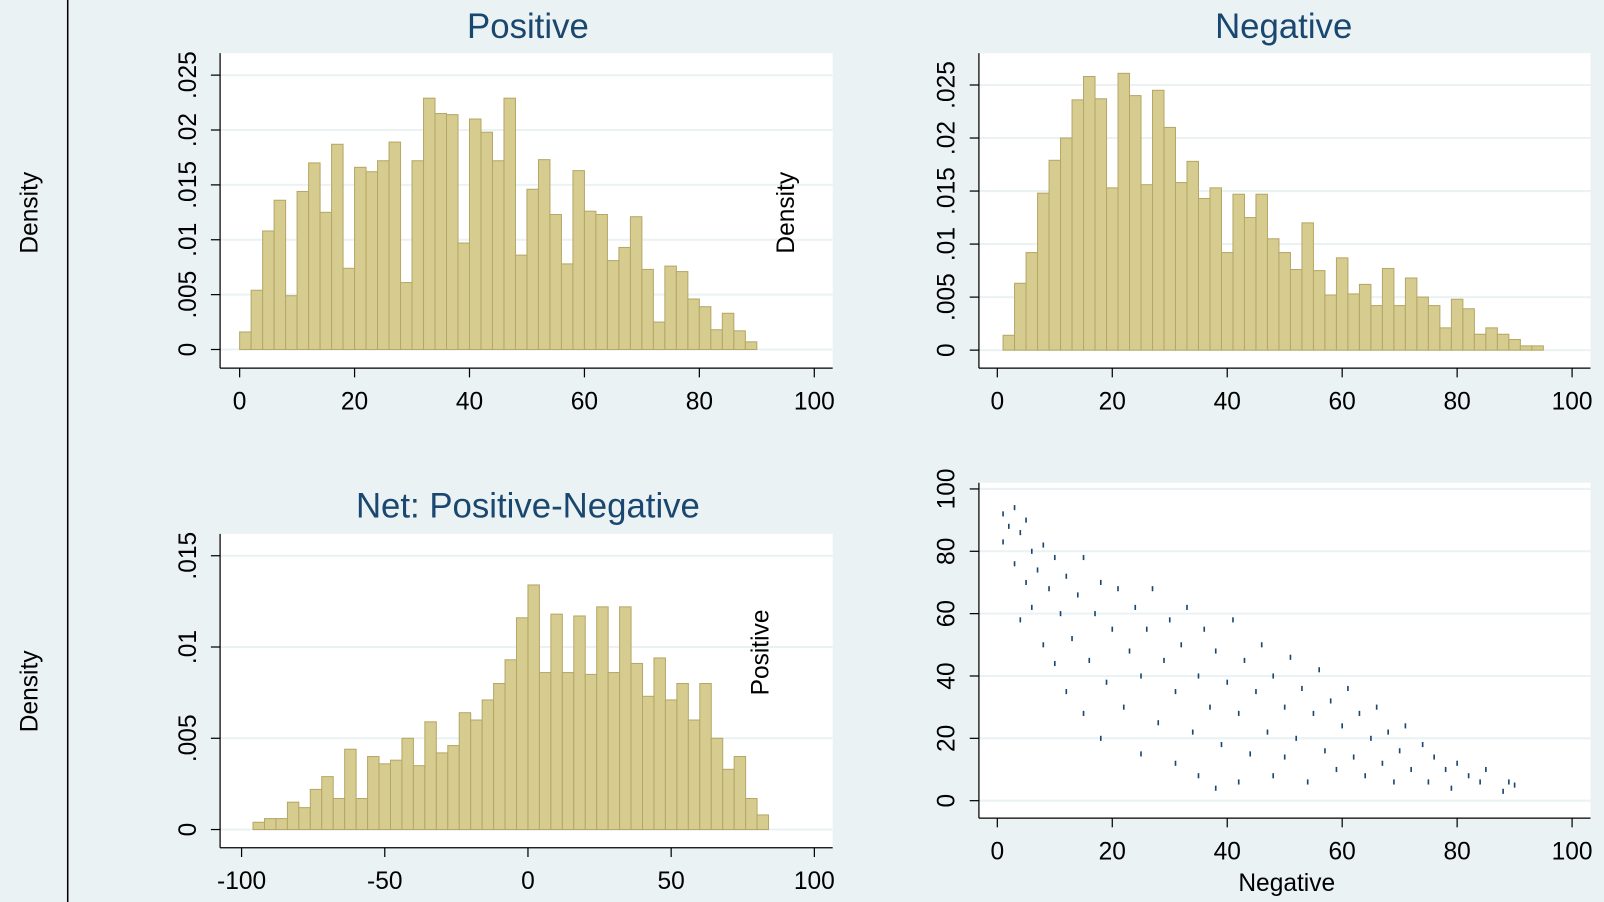  I want to click on y-tick-label: 20, so click(947, 738).